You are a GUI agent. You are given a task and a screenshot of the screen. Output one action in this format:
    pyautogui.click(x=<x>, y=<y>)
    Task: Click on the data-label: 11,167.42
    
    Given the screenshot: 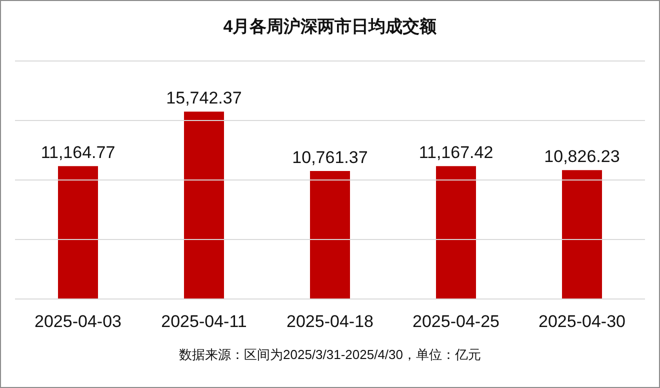 What is the action you would take?
    pyautogui.click(x=456, y=152)
    